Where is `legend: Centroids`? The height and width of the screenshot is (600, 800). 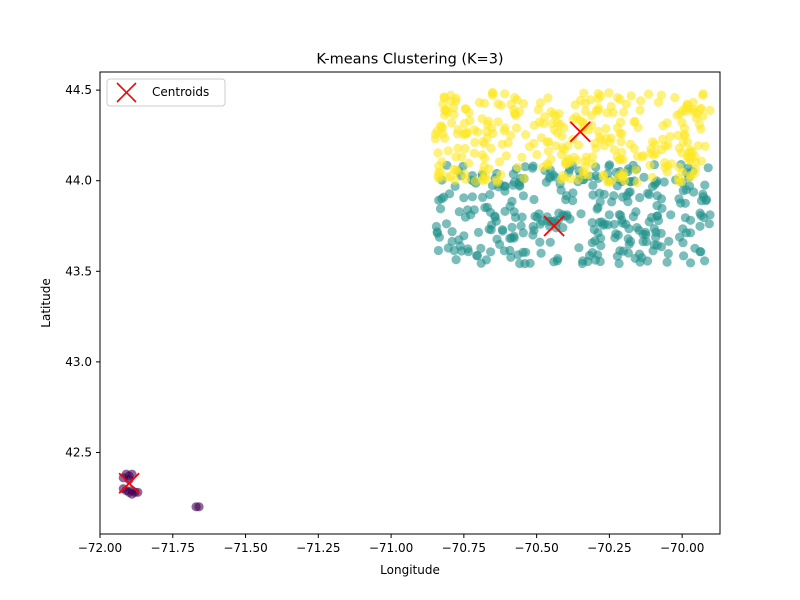 legend: Centroids is located at coordinates (166, 92).